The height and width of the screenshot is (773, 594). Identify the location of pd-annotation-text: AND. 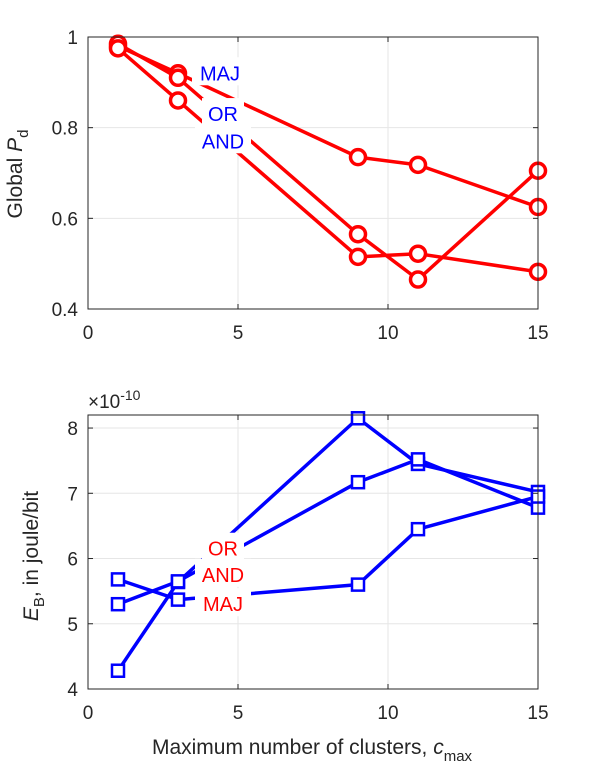
(223, 142).